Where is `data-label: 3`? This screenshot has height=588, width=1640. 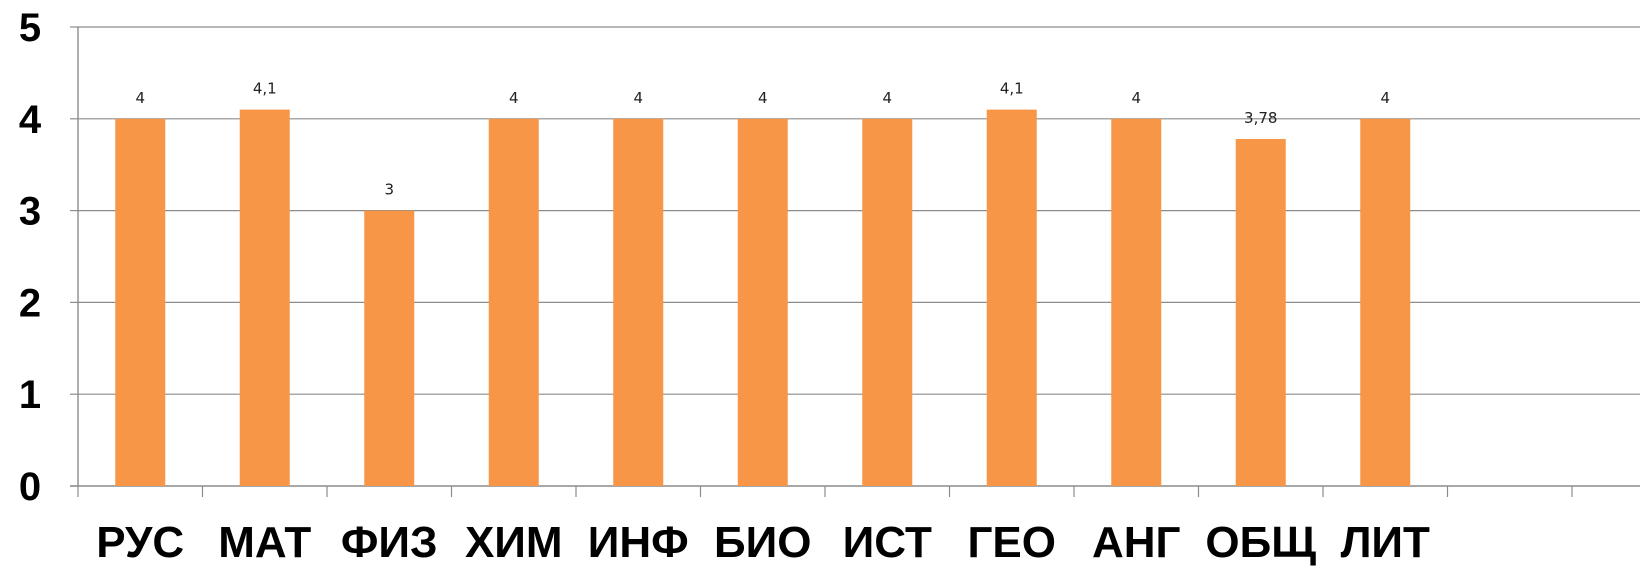 data-label: 3 is located at coordinates (389, 190).